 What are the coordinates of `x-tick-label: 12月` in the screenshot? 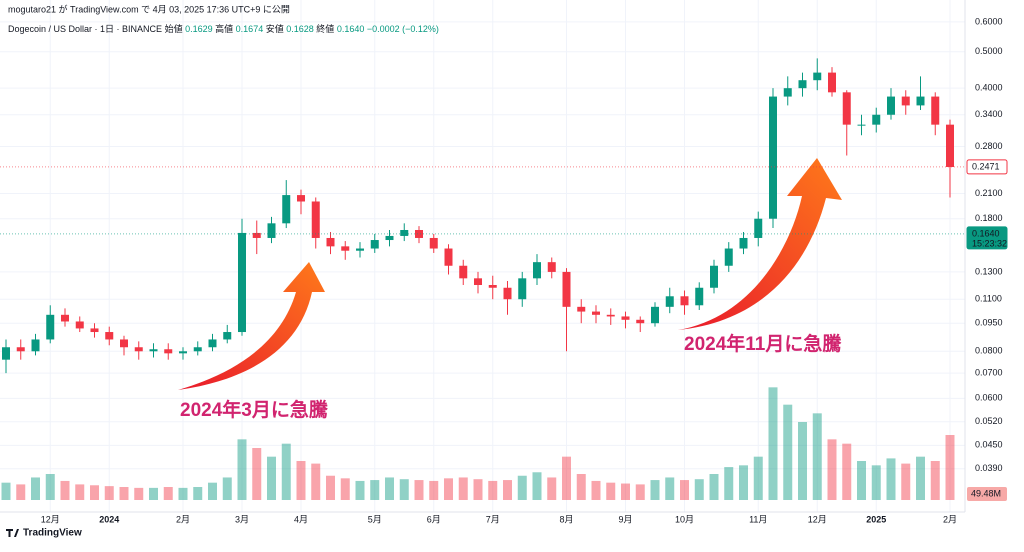 It's located at (817, 519).